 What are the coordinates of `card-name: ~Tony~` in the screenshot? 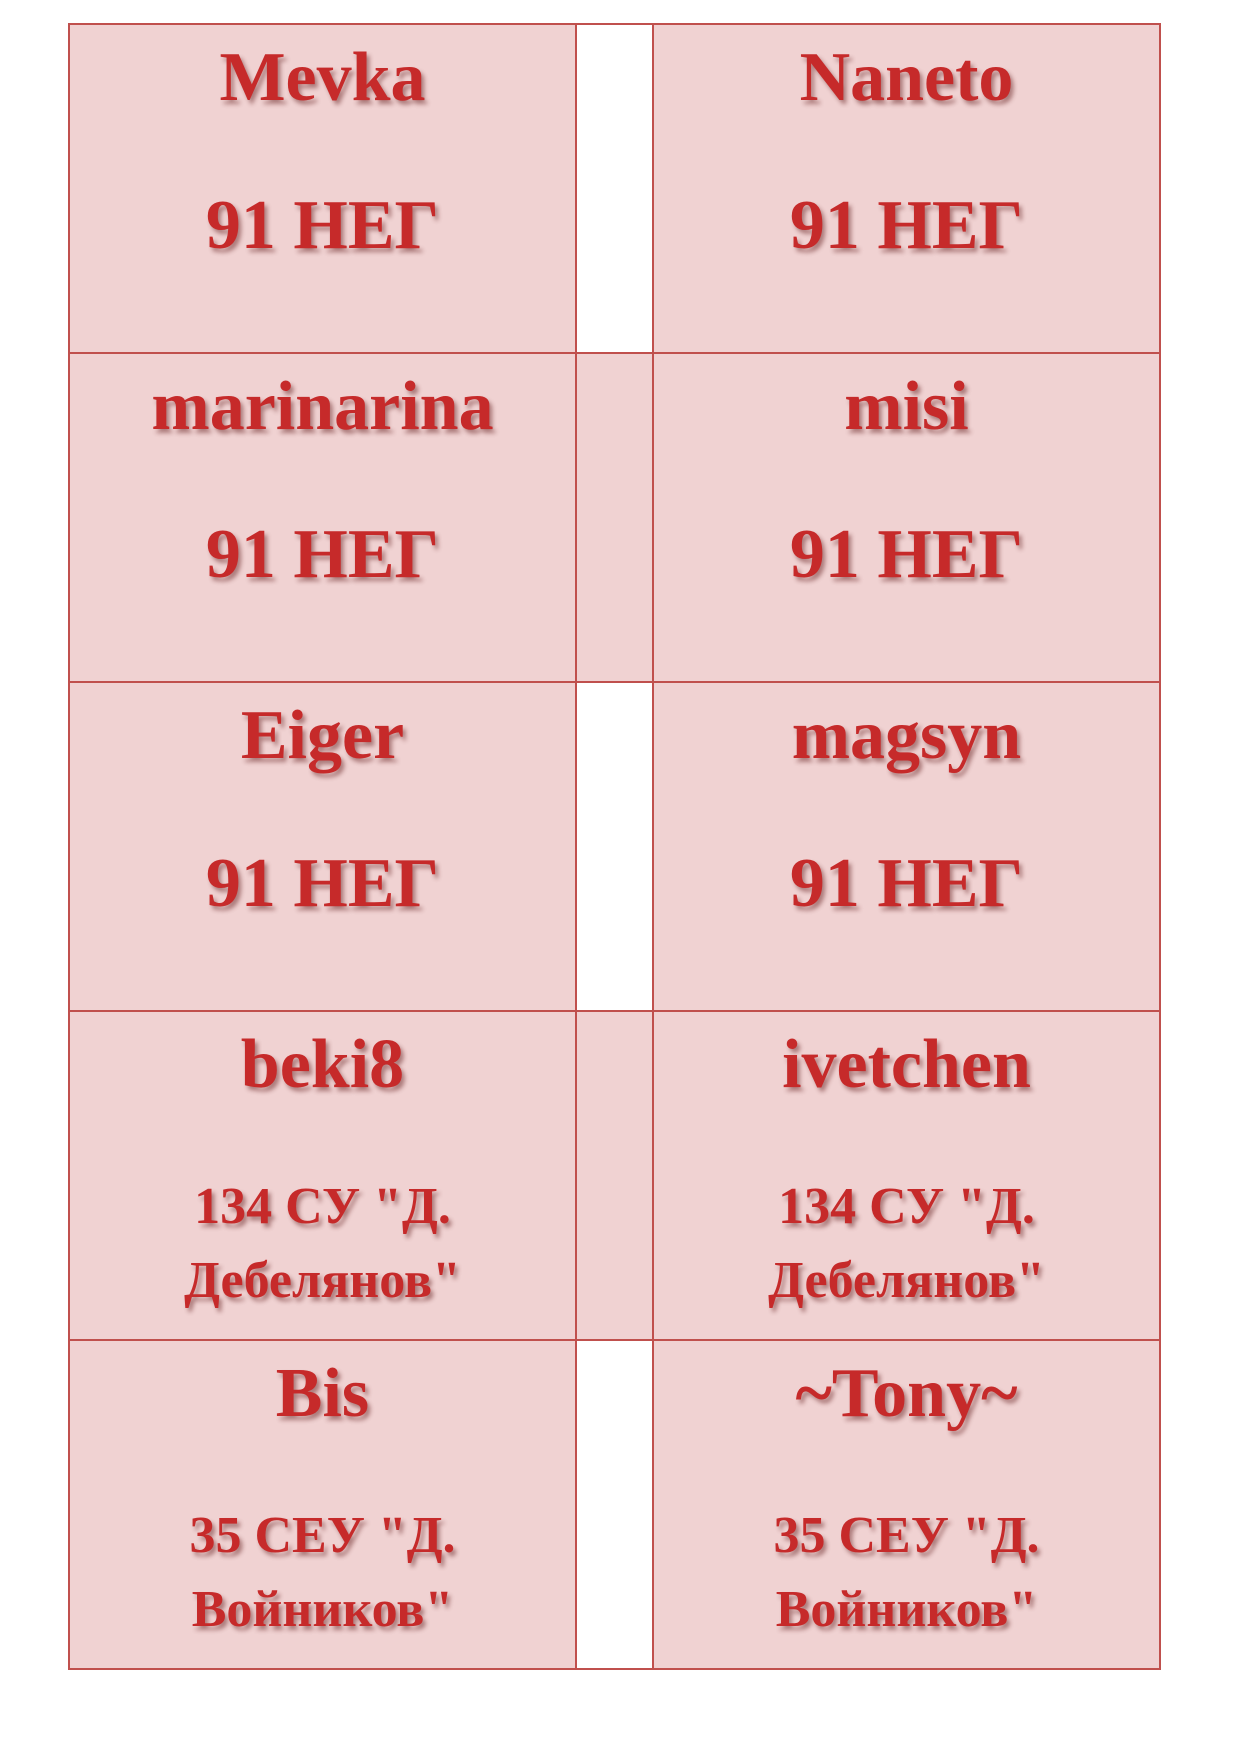 It's located at (906, 1393).